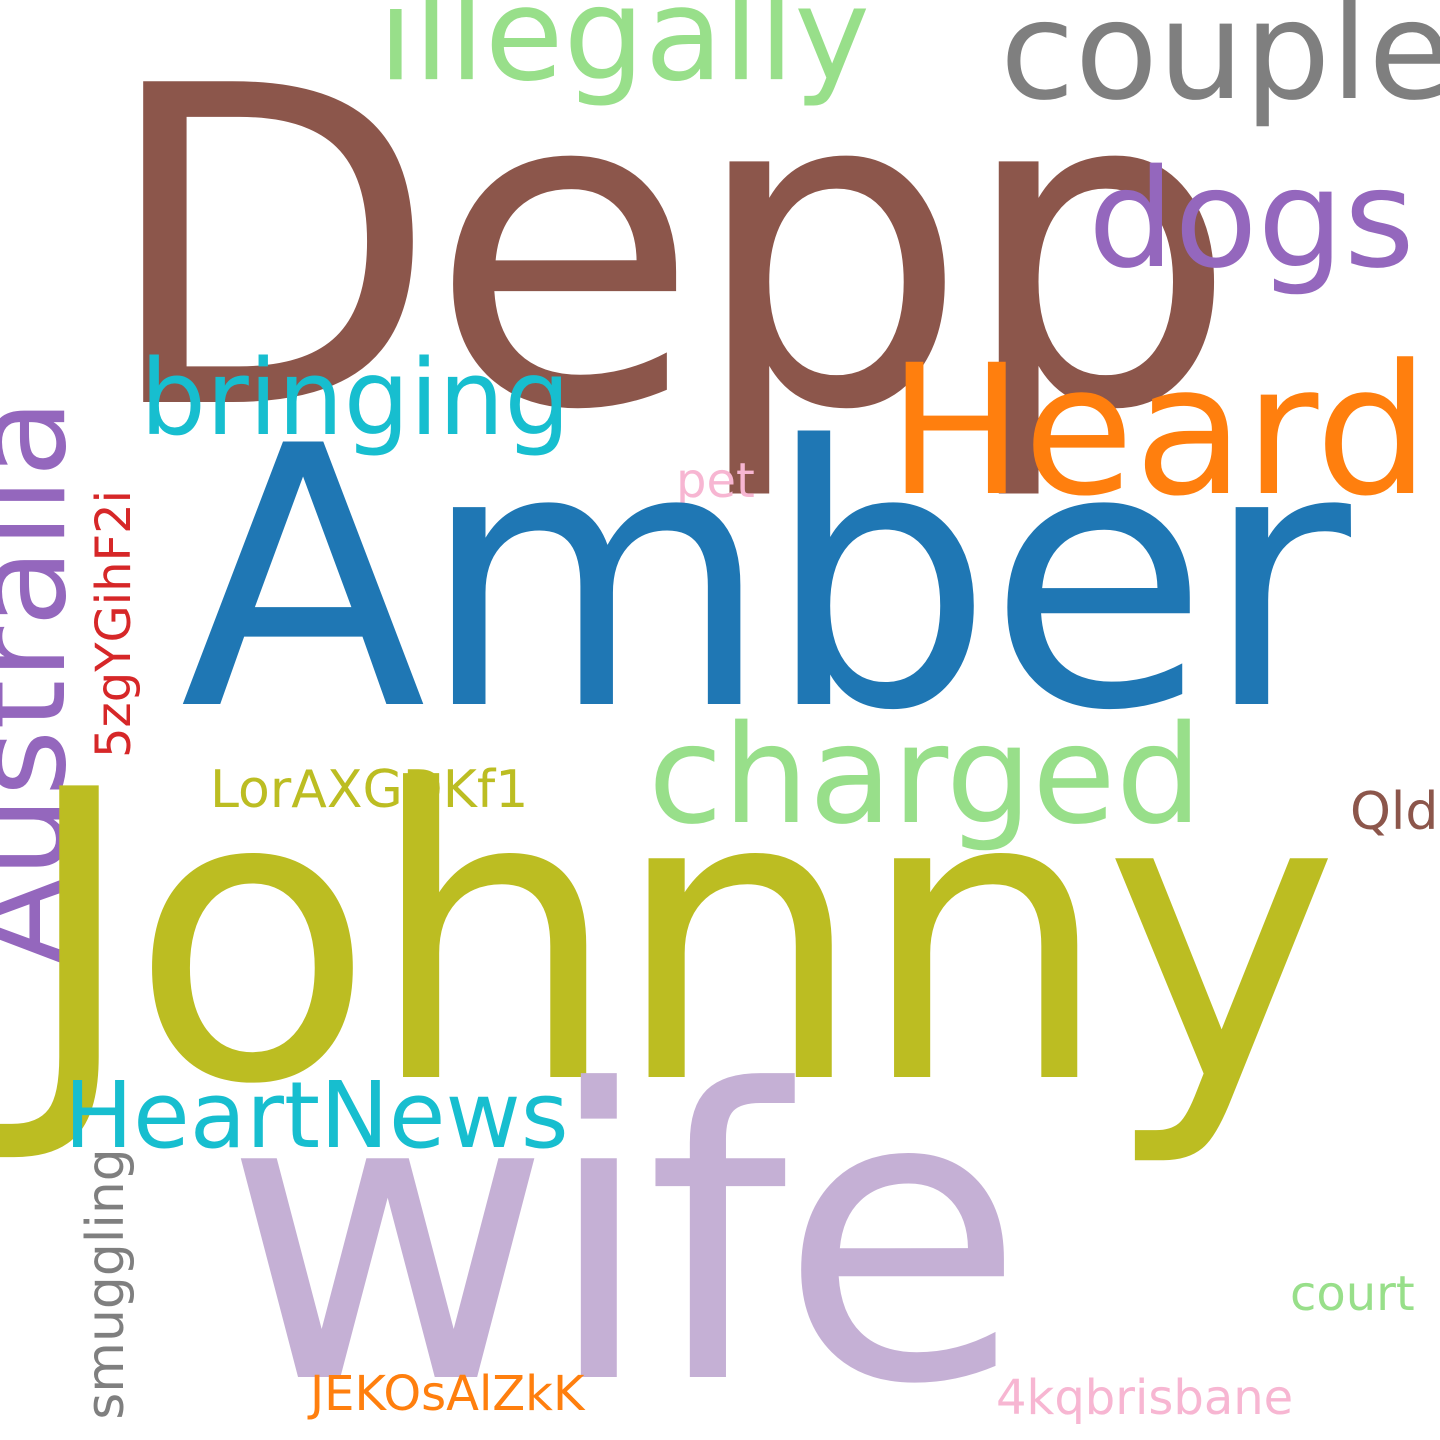 The image size is (1440, 1440). What do you see at coordinates (369, 790) in the screenshot?
I see `word-lor: LorAXGDKf1` at bounding box center [369, 790].